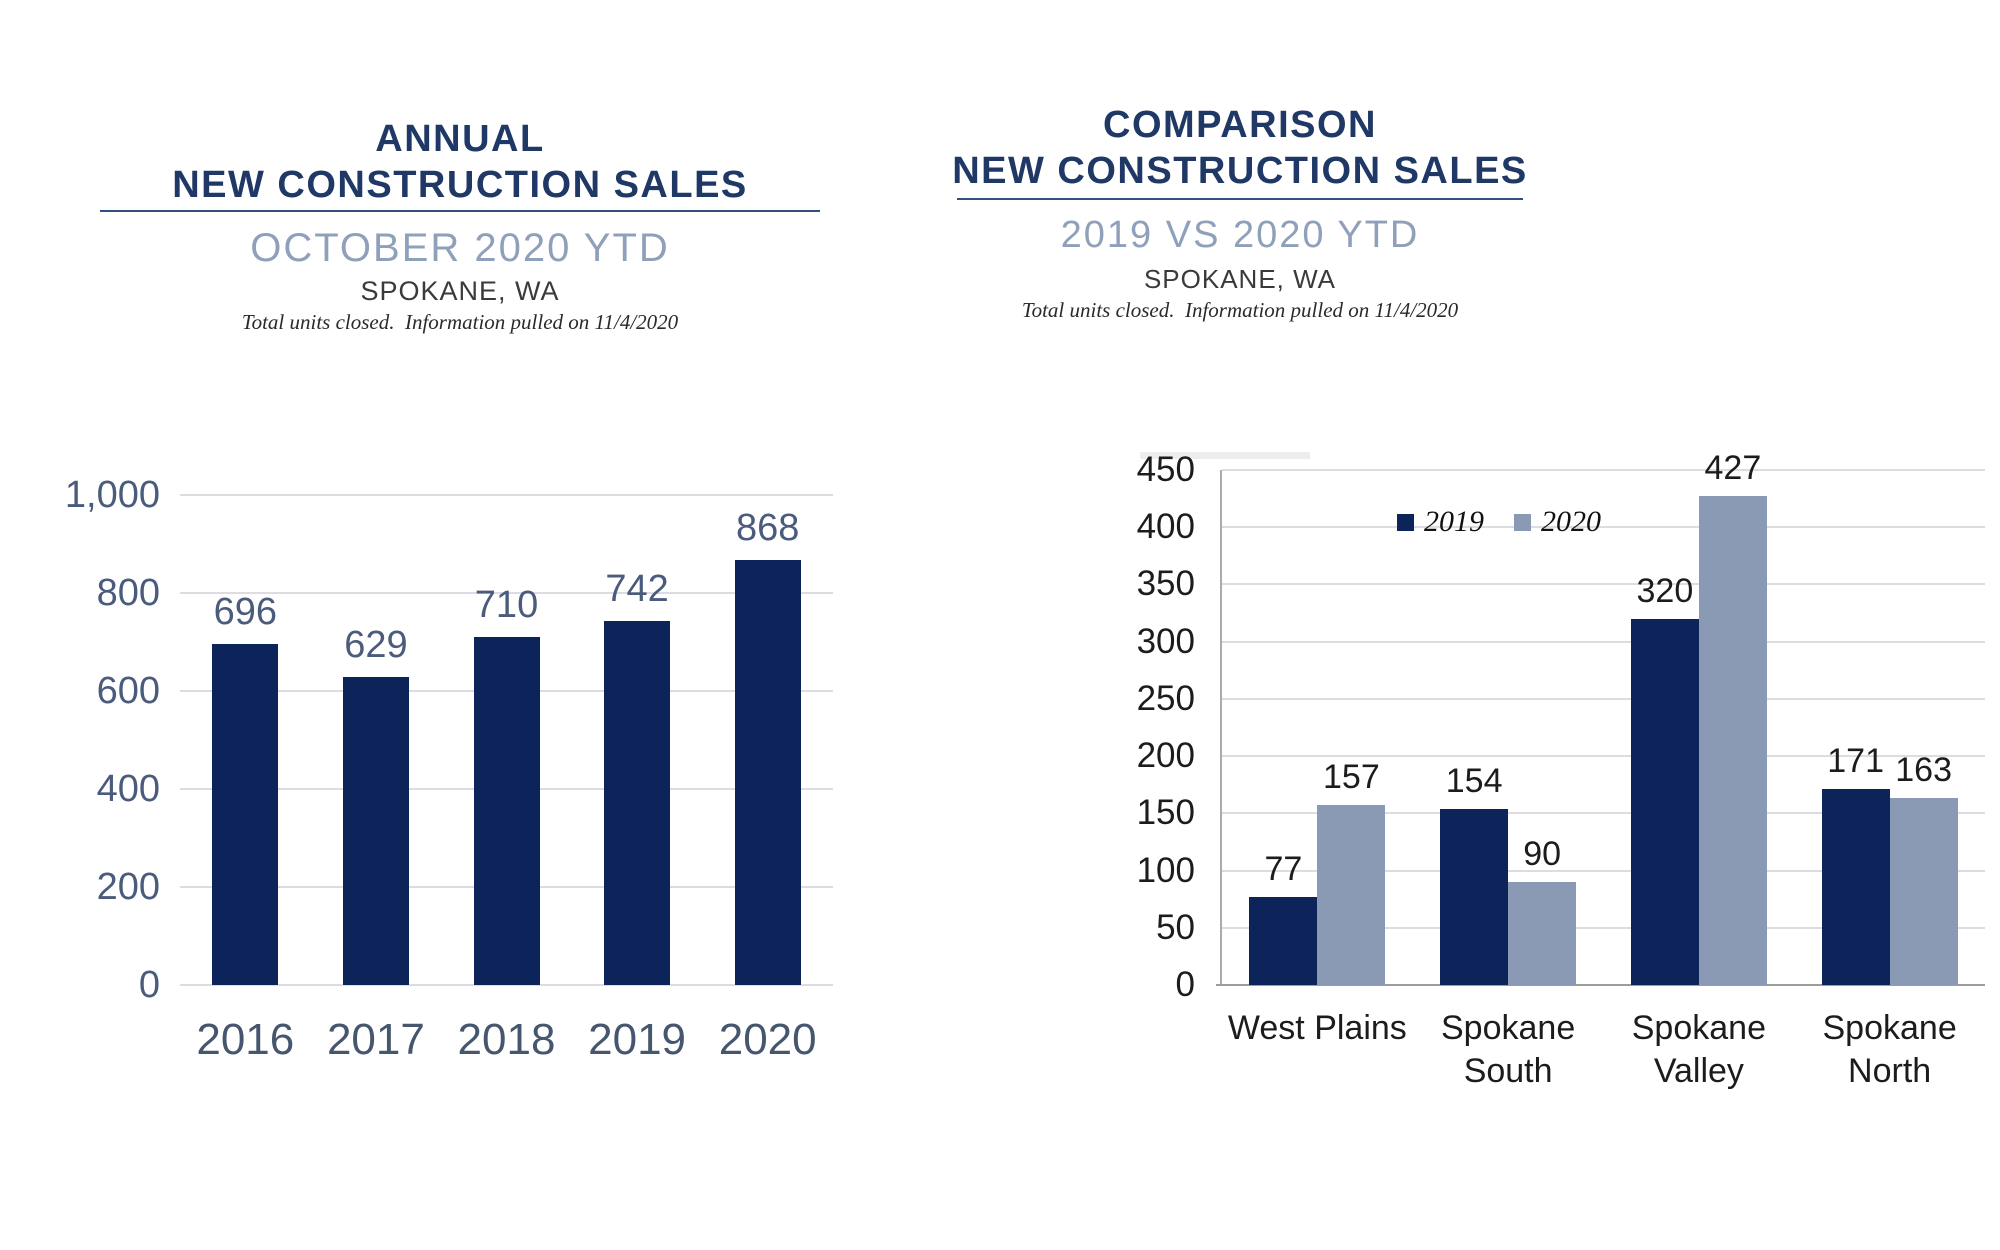  What do you see at coordinates (1508, 1049) in the screenshot?
I see `x-axis-label: Spokane South` at bounding box center [1508, 1049].